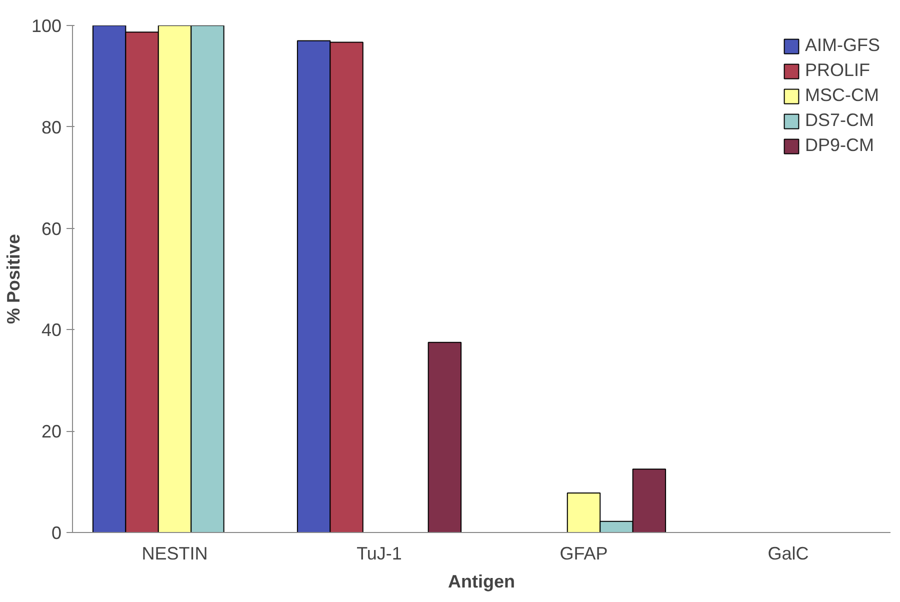  I want to click on legend-label: DS7-CM, so click(839, 120).